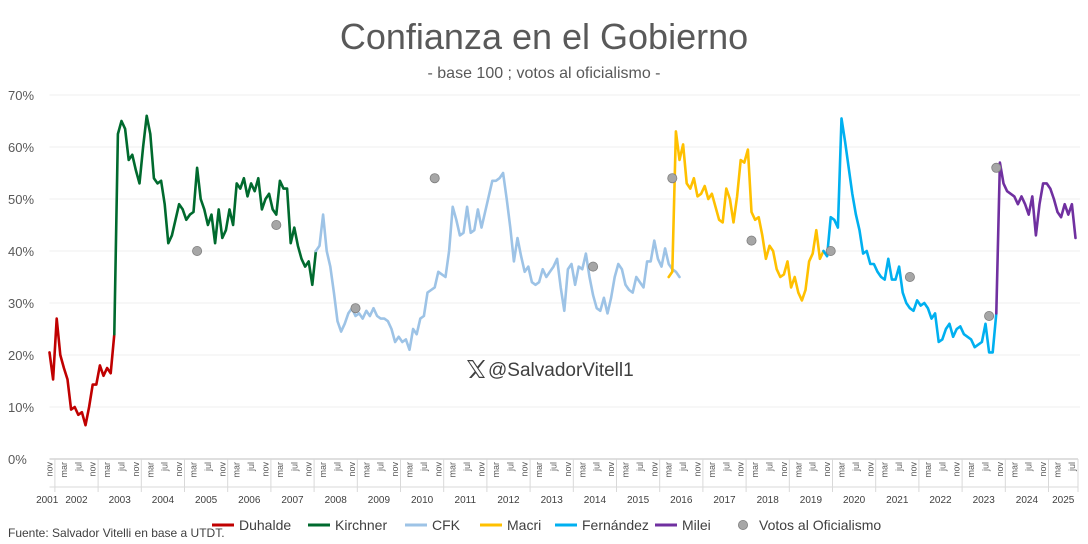 The image size is (1088, 544). I want to click on legend-swatch, so click(743, 525).